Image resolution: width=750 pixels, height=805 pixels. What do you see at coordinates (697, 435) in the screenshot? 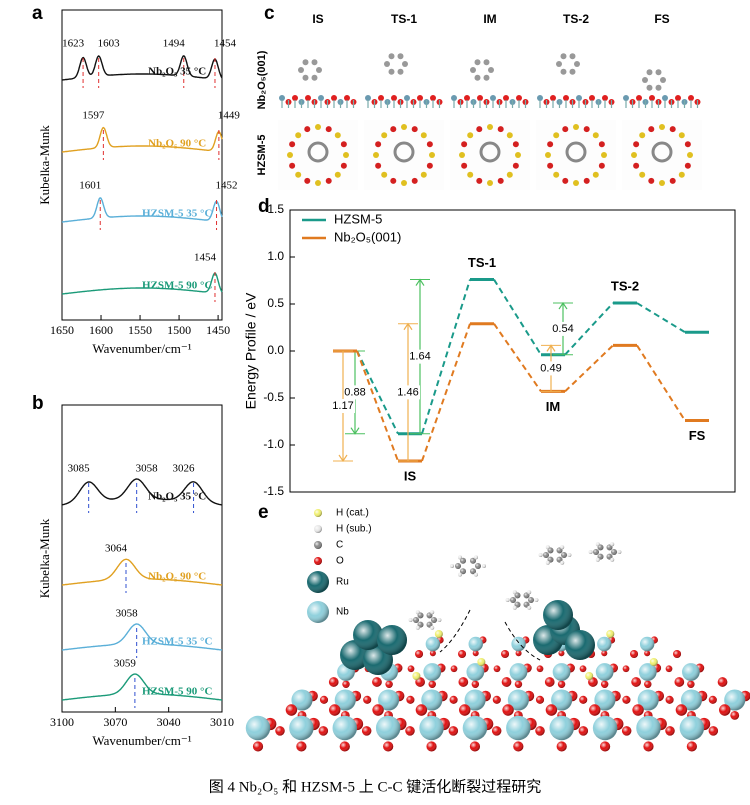
I see `state-label: FS` at bounding box center [697, 435].